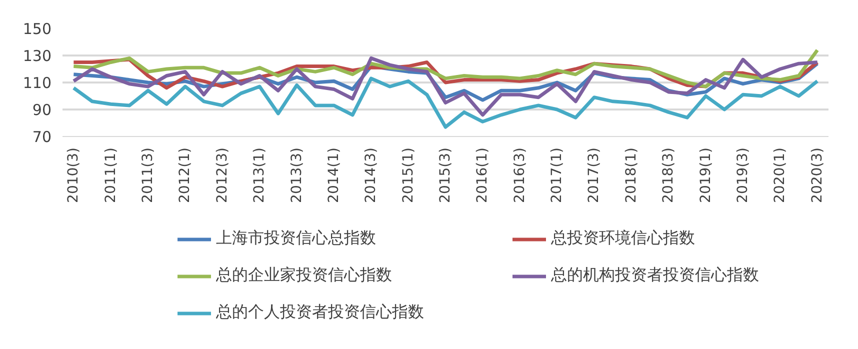  I want to click on legend-label: 总投资环境信心指数, so click(623, 238).